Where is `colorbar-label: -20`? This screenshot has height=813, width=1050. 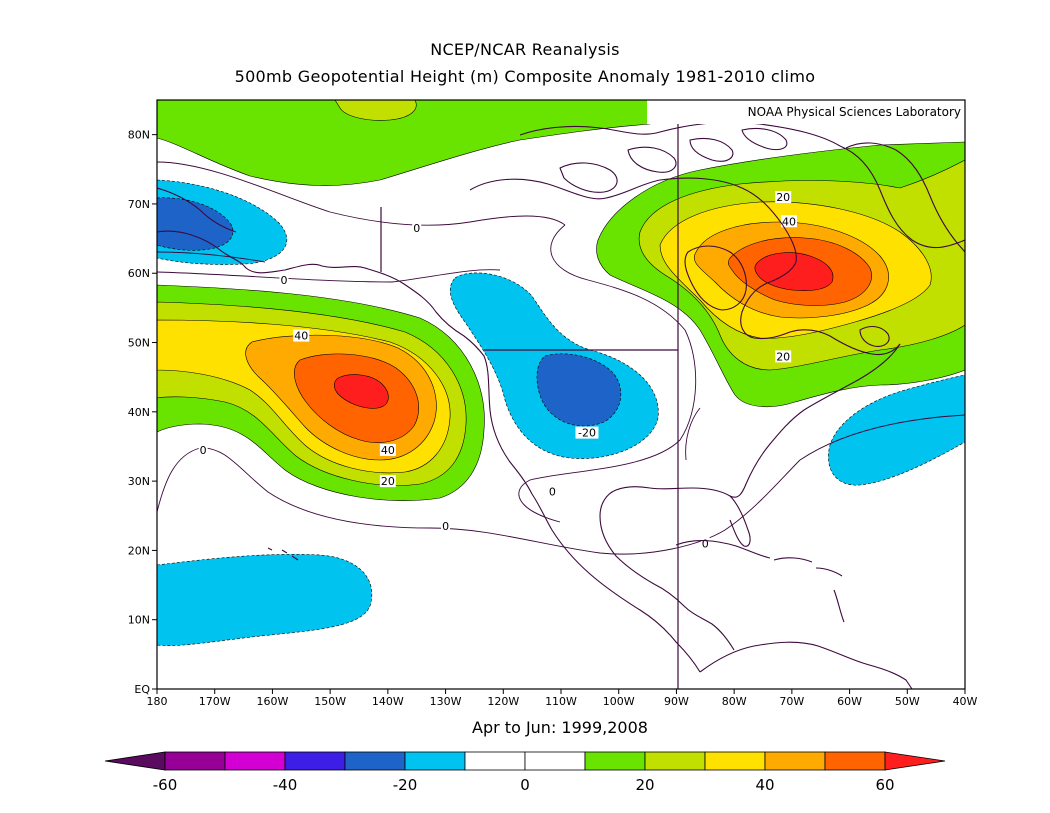
colorbar-label: -20 is located at coordinates (405, 785).